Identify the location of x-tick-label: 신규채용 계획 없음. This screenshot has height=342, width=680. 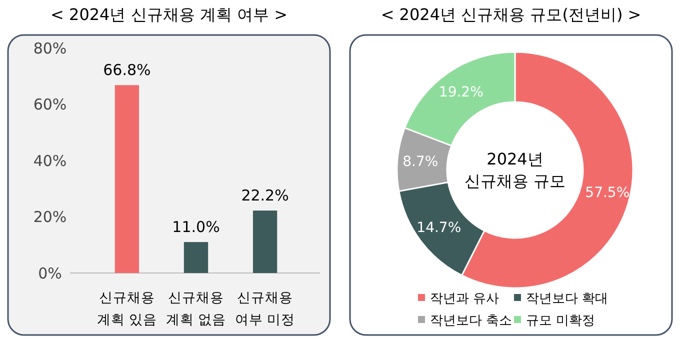
(196, 309).